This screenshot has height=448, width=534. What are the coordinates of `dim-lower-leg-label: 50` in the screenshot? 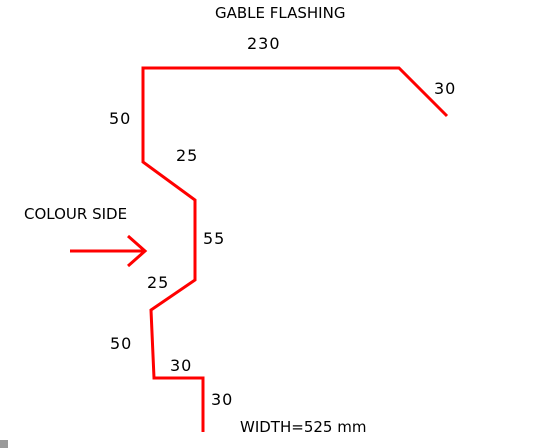 It's located at (121, 343).